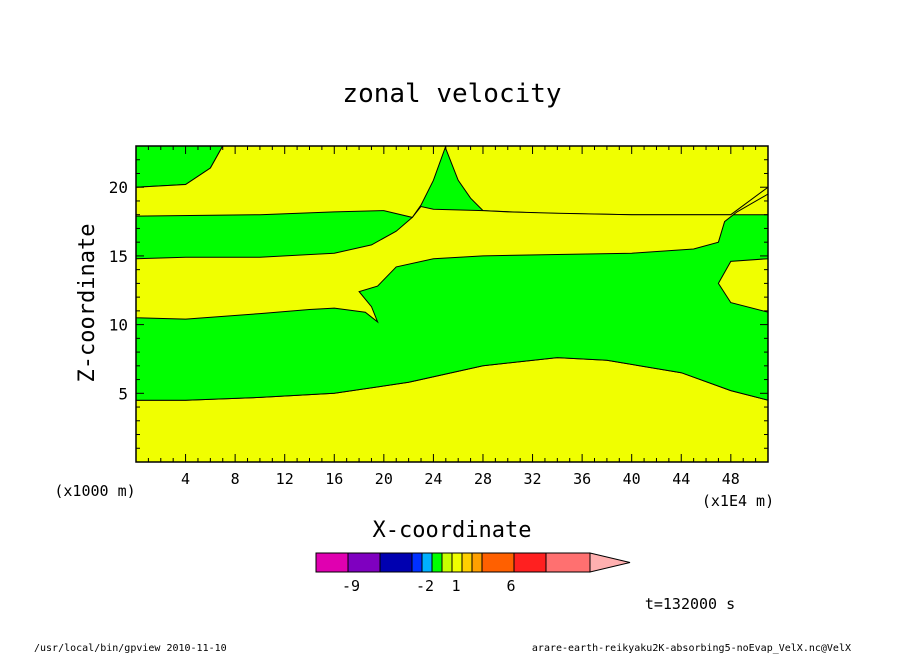 Image resolution: width=904 pixels, height=654 pixels. What do you see at coordinates (731, 479) in the screenshot?
I see `x-tick-label: 48` at bounding box center [731, 479].